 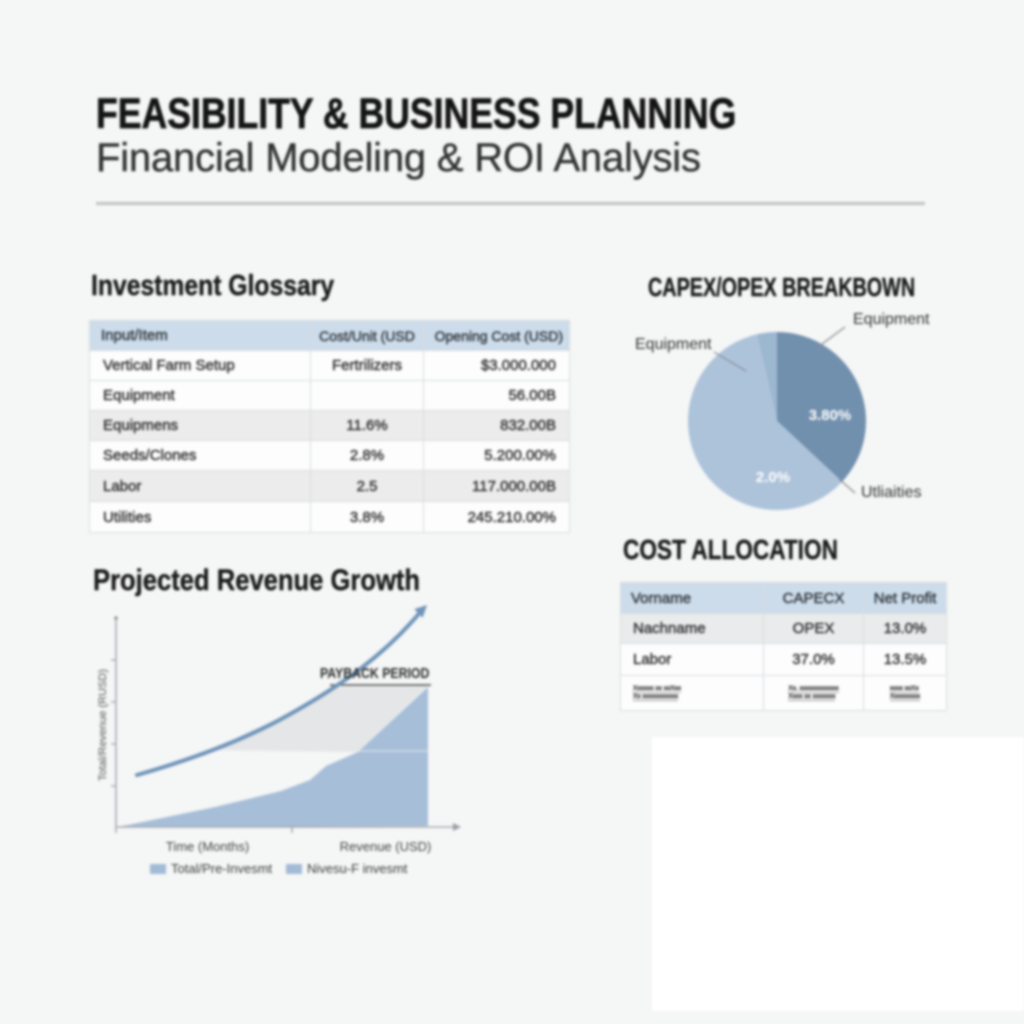 I want to click on svg-text: 3.80%, so click(x=830, y=415).